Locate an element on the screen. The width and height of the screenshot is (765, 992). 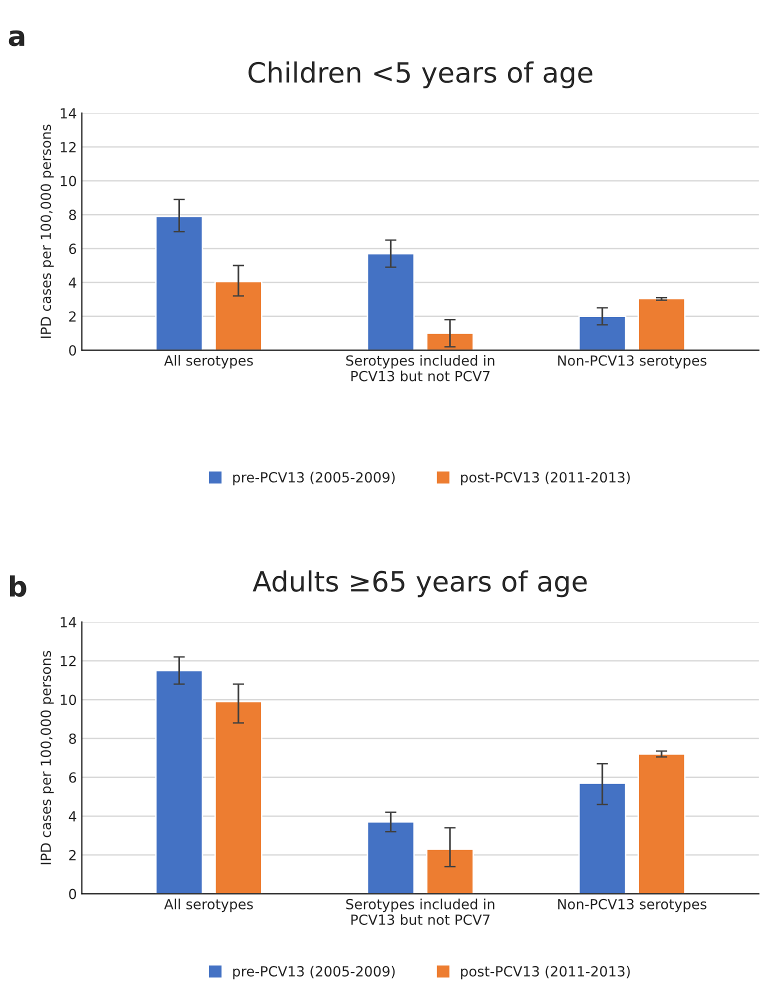
text: b is located at coordinates (18, 586).